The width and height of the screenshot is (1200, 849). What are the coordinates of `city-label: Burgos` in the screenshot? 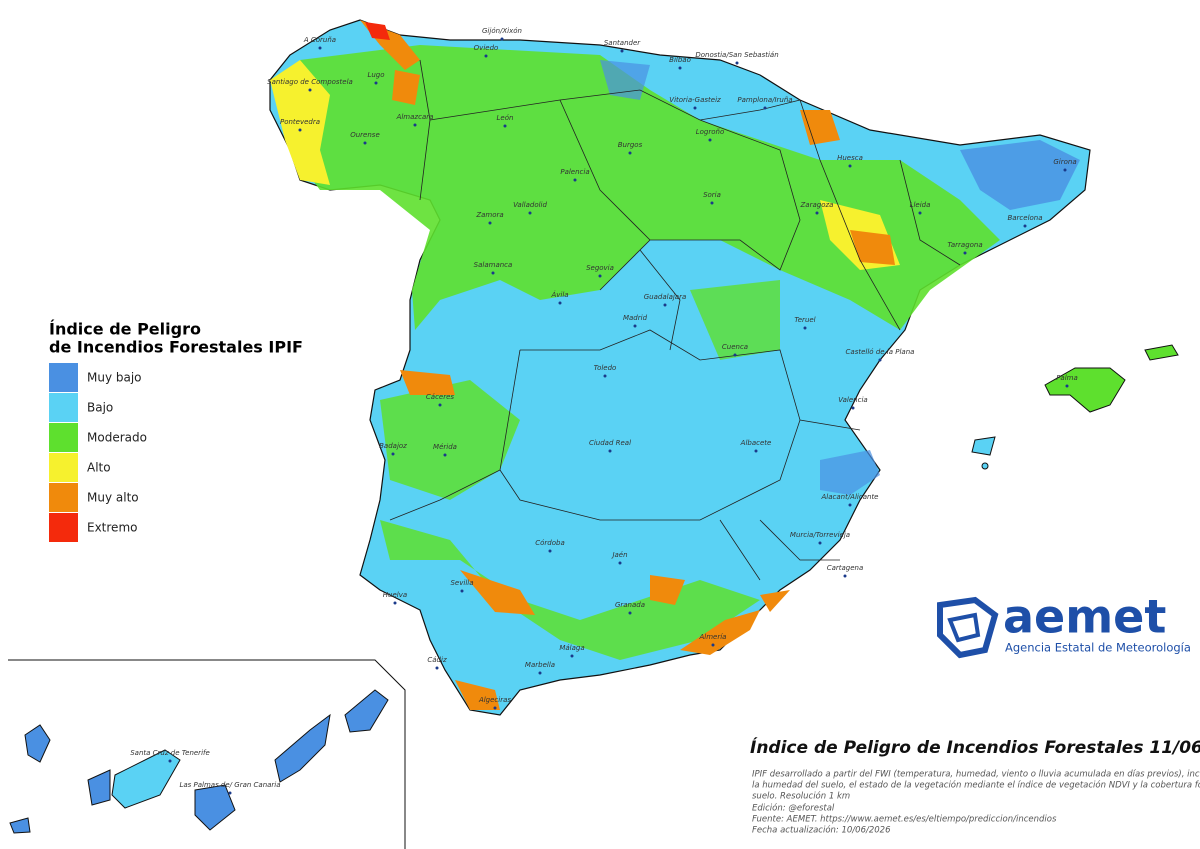 It's located at (630, 145).